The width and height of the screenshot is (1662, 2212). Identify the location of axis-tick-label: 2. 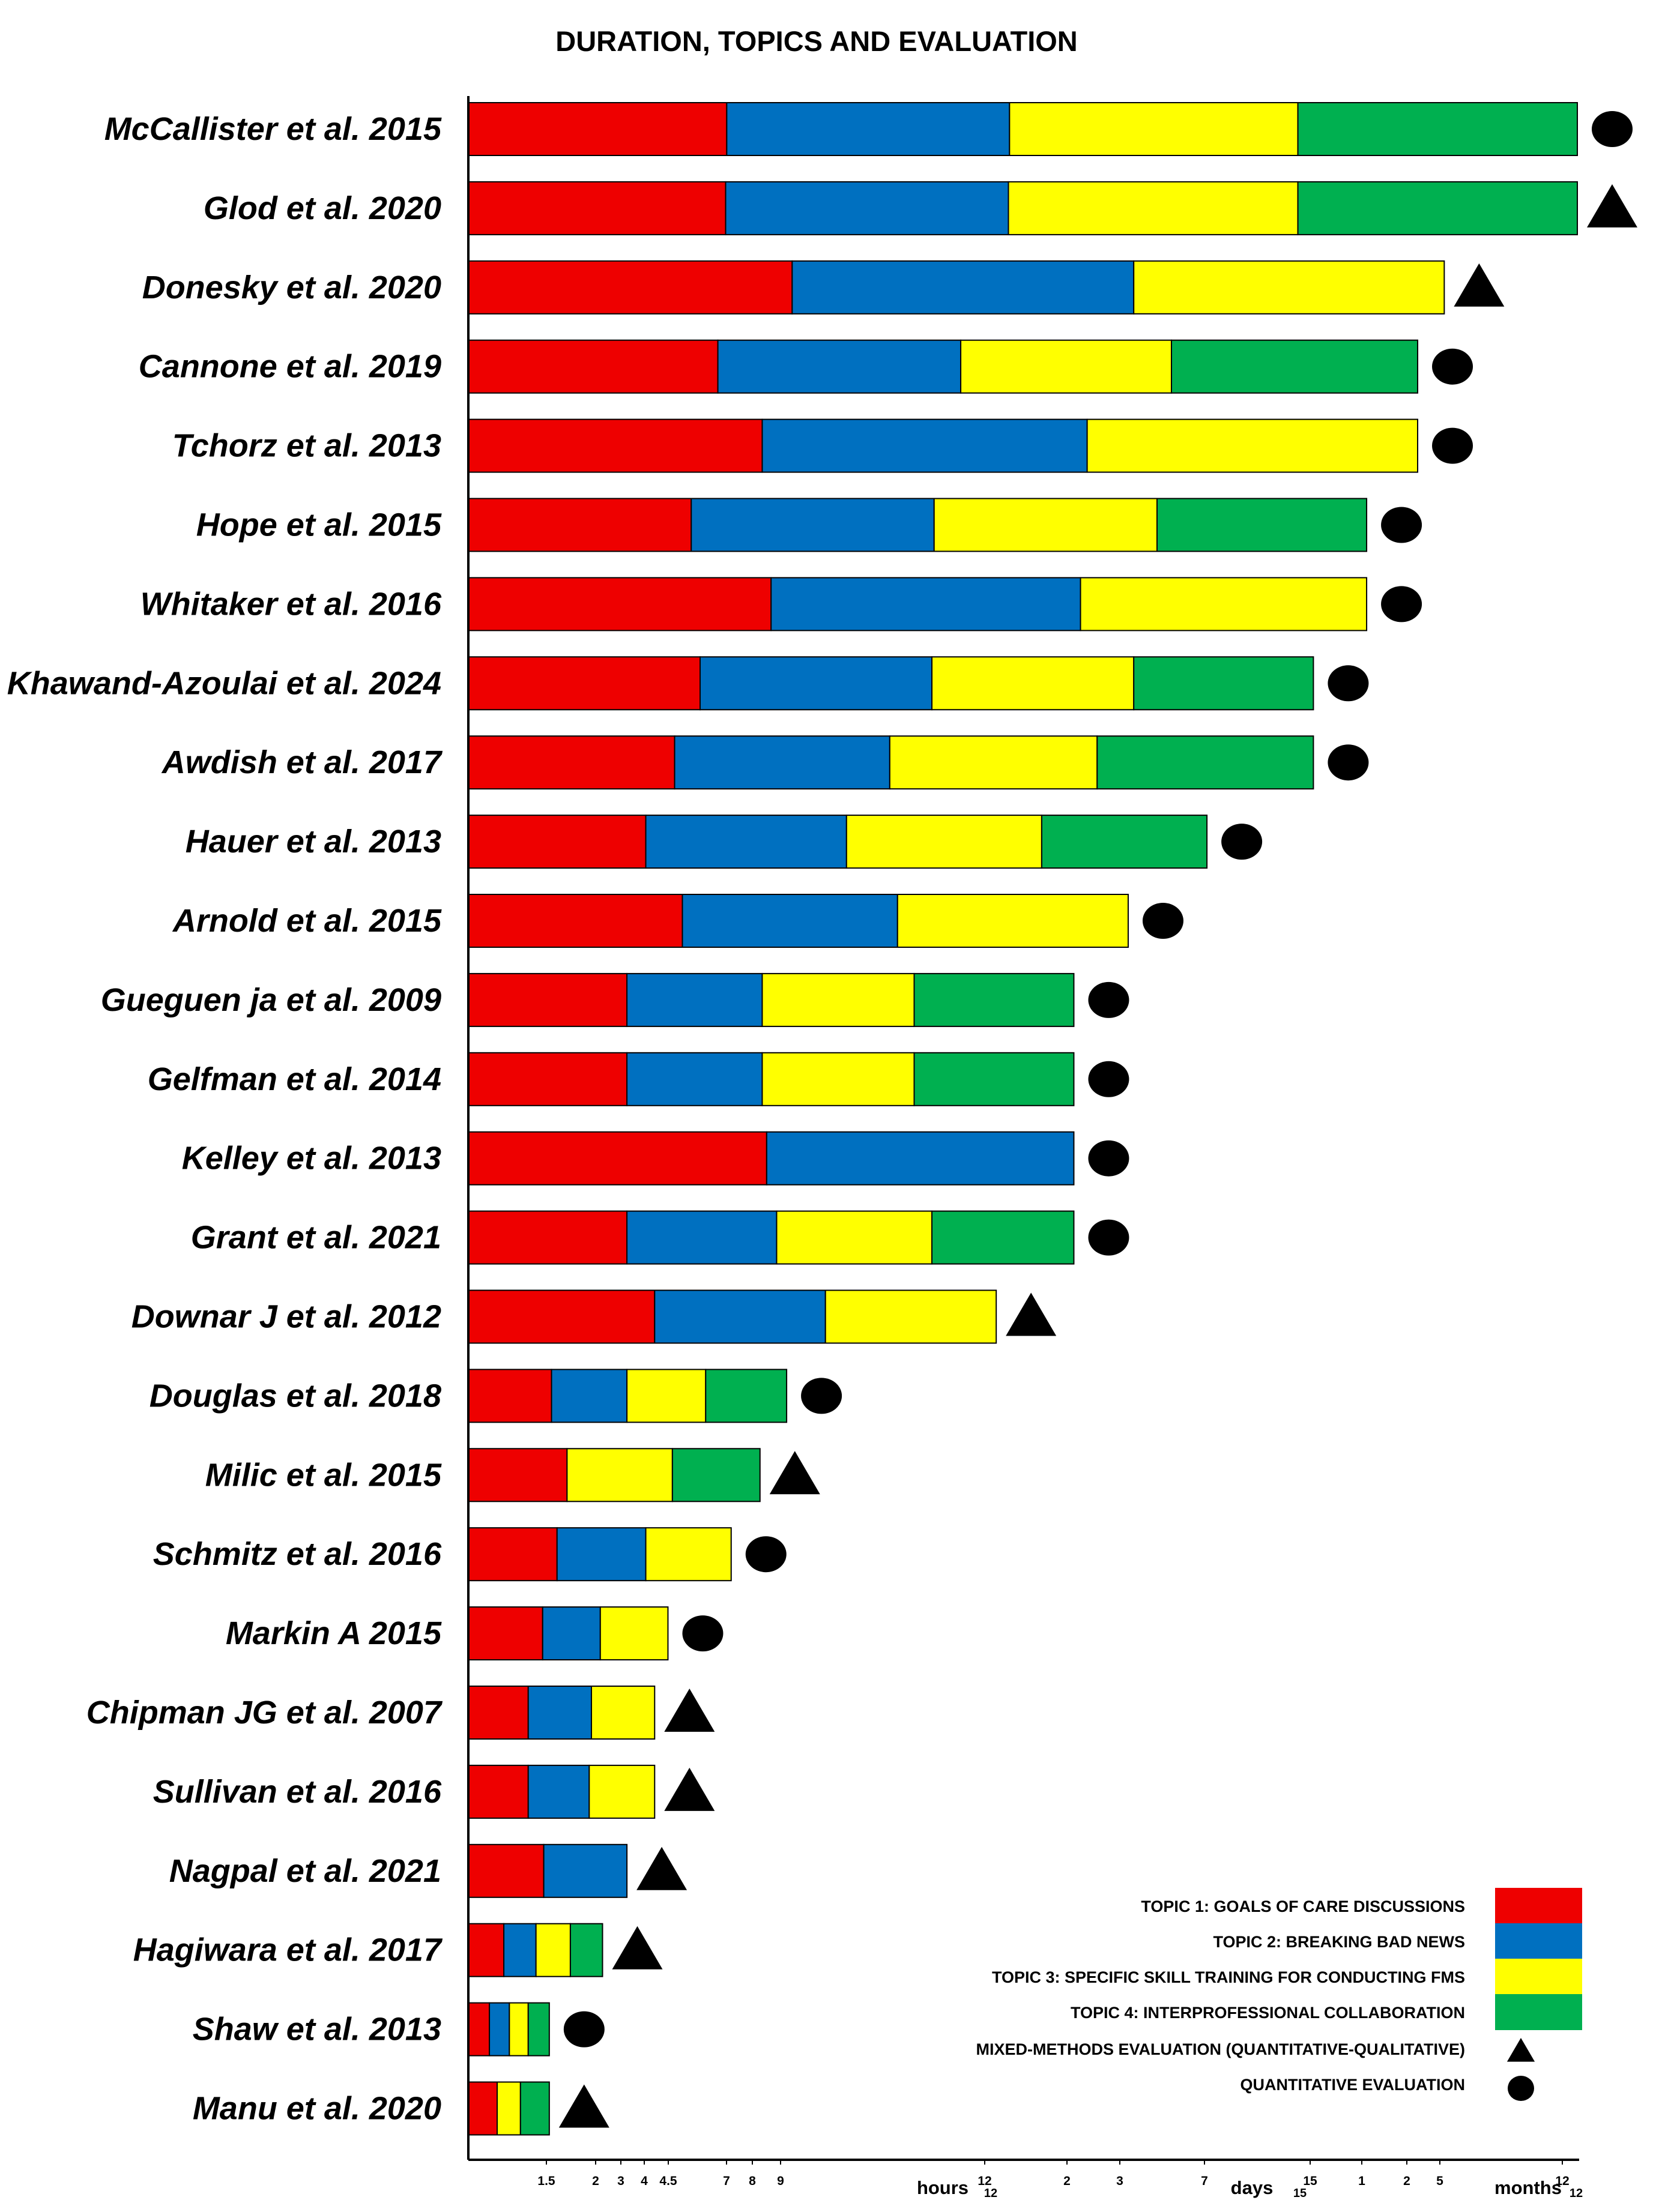
(1407, 2181).